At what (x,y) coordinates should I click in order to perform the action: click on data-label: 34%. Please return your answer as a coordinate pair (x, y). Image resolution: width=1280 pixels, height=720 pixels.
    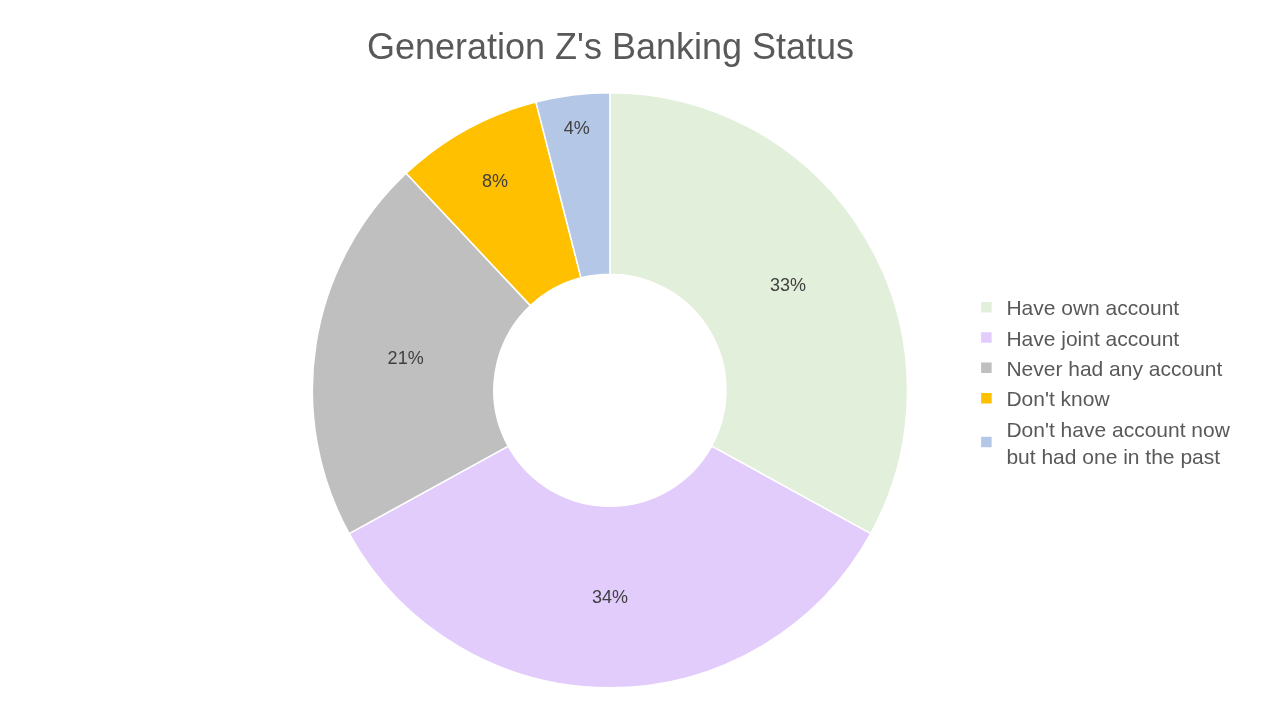
    Looking at the image, I should click on (609, 597).